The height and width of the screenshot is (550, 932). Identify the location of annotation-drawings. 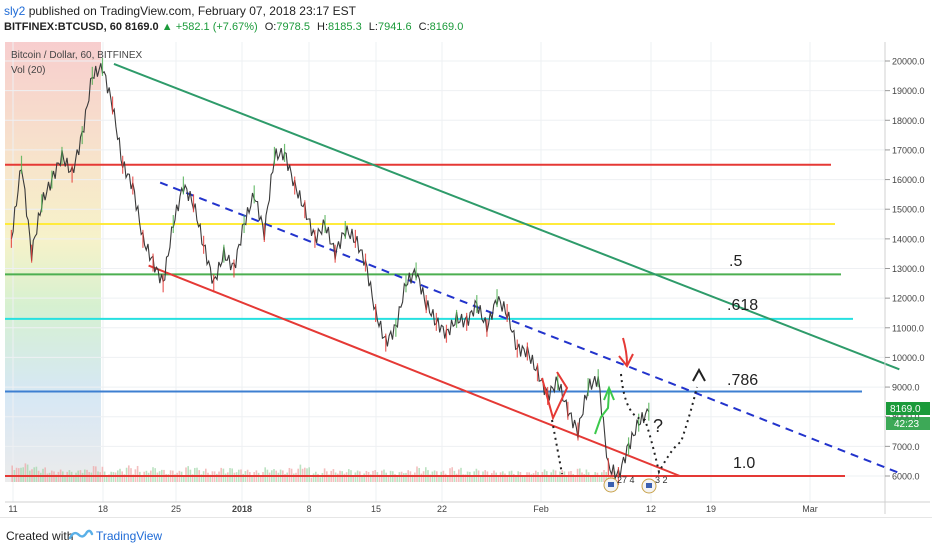
(623, 406).